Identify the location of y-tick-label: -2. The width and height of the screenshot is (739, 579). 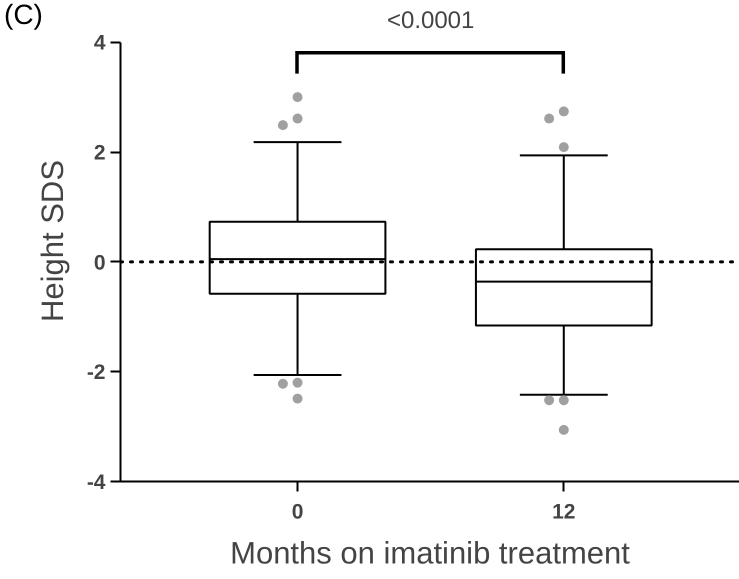
(96, 372).